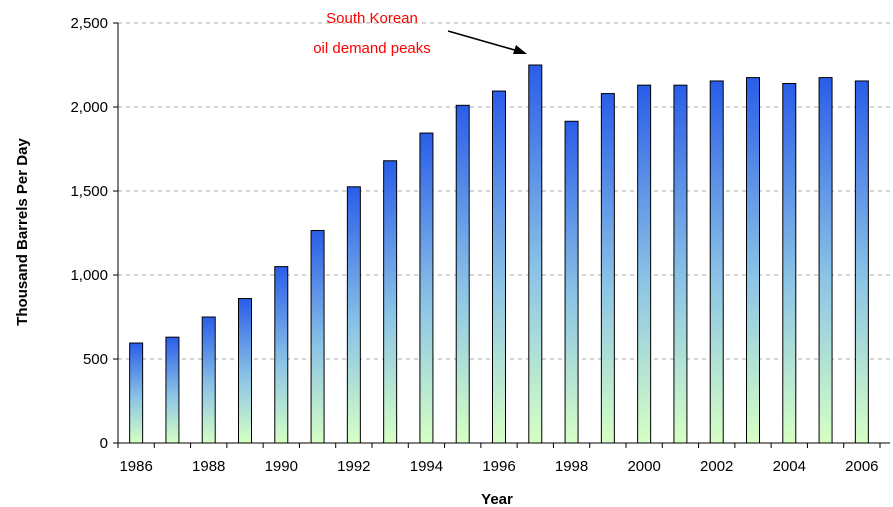  I want to click on y-tick-label: 0, so click(104, 443).